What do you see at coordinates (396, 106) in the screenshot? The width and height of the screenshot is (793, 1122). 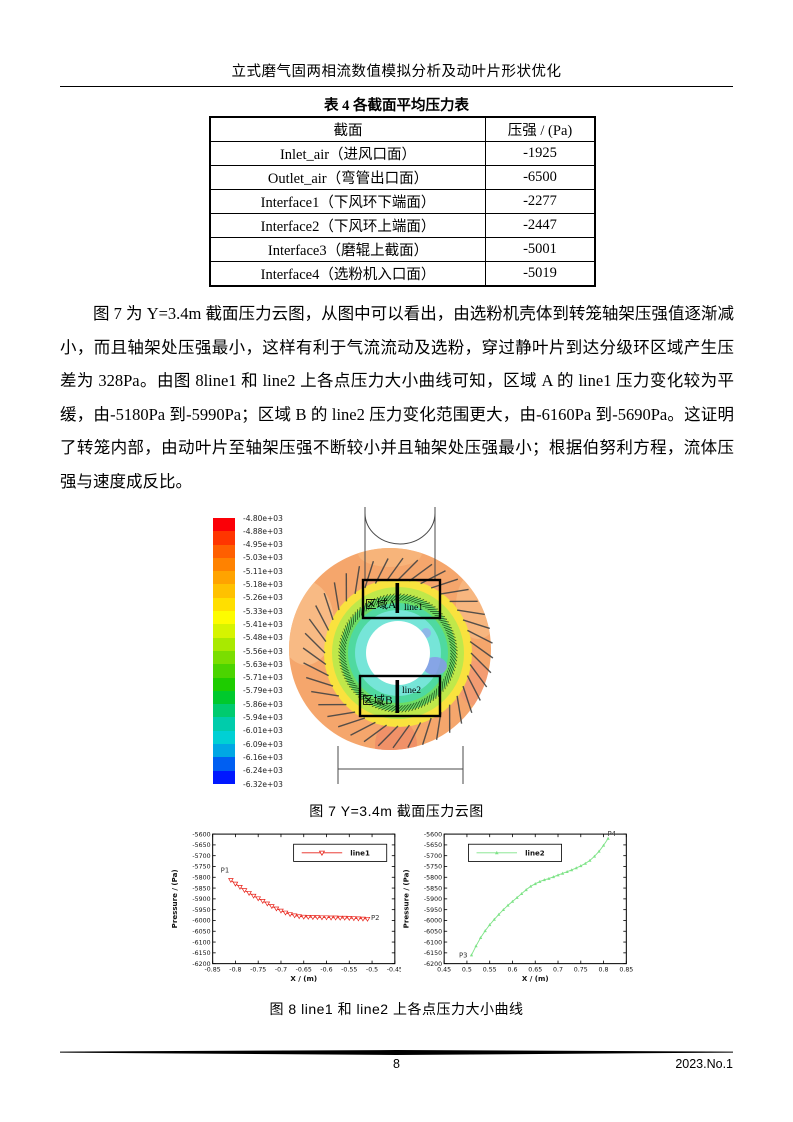 I see `table-caption: 表 4 各截面平均压力表` at bounding box center [396, 106].